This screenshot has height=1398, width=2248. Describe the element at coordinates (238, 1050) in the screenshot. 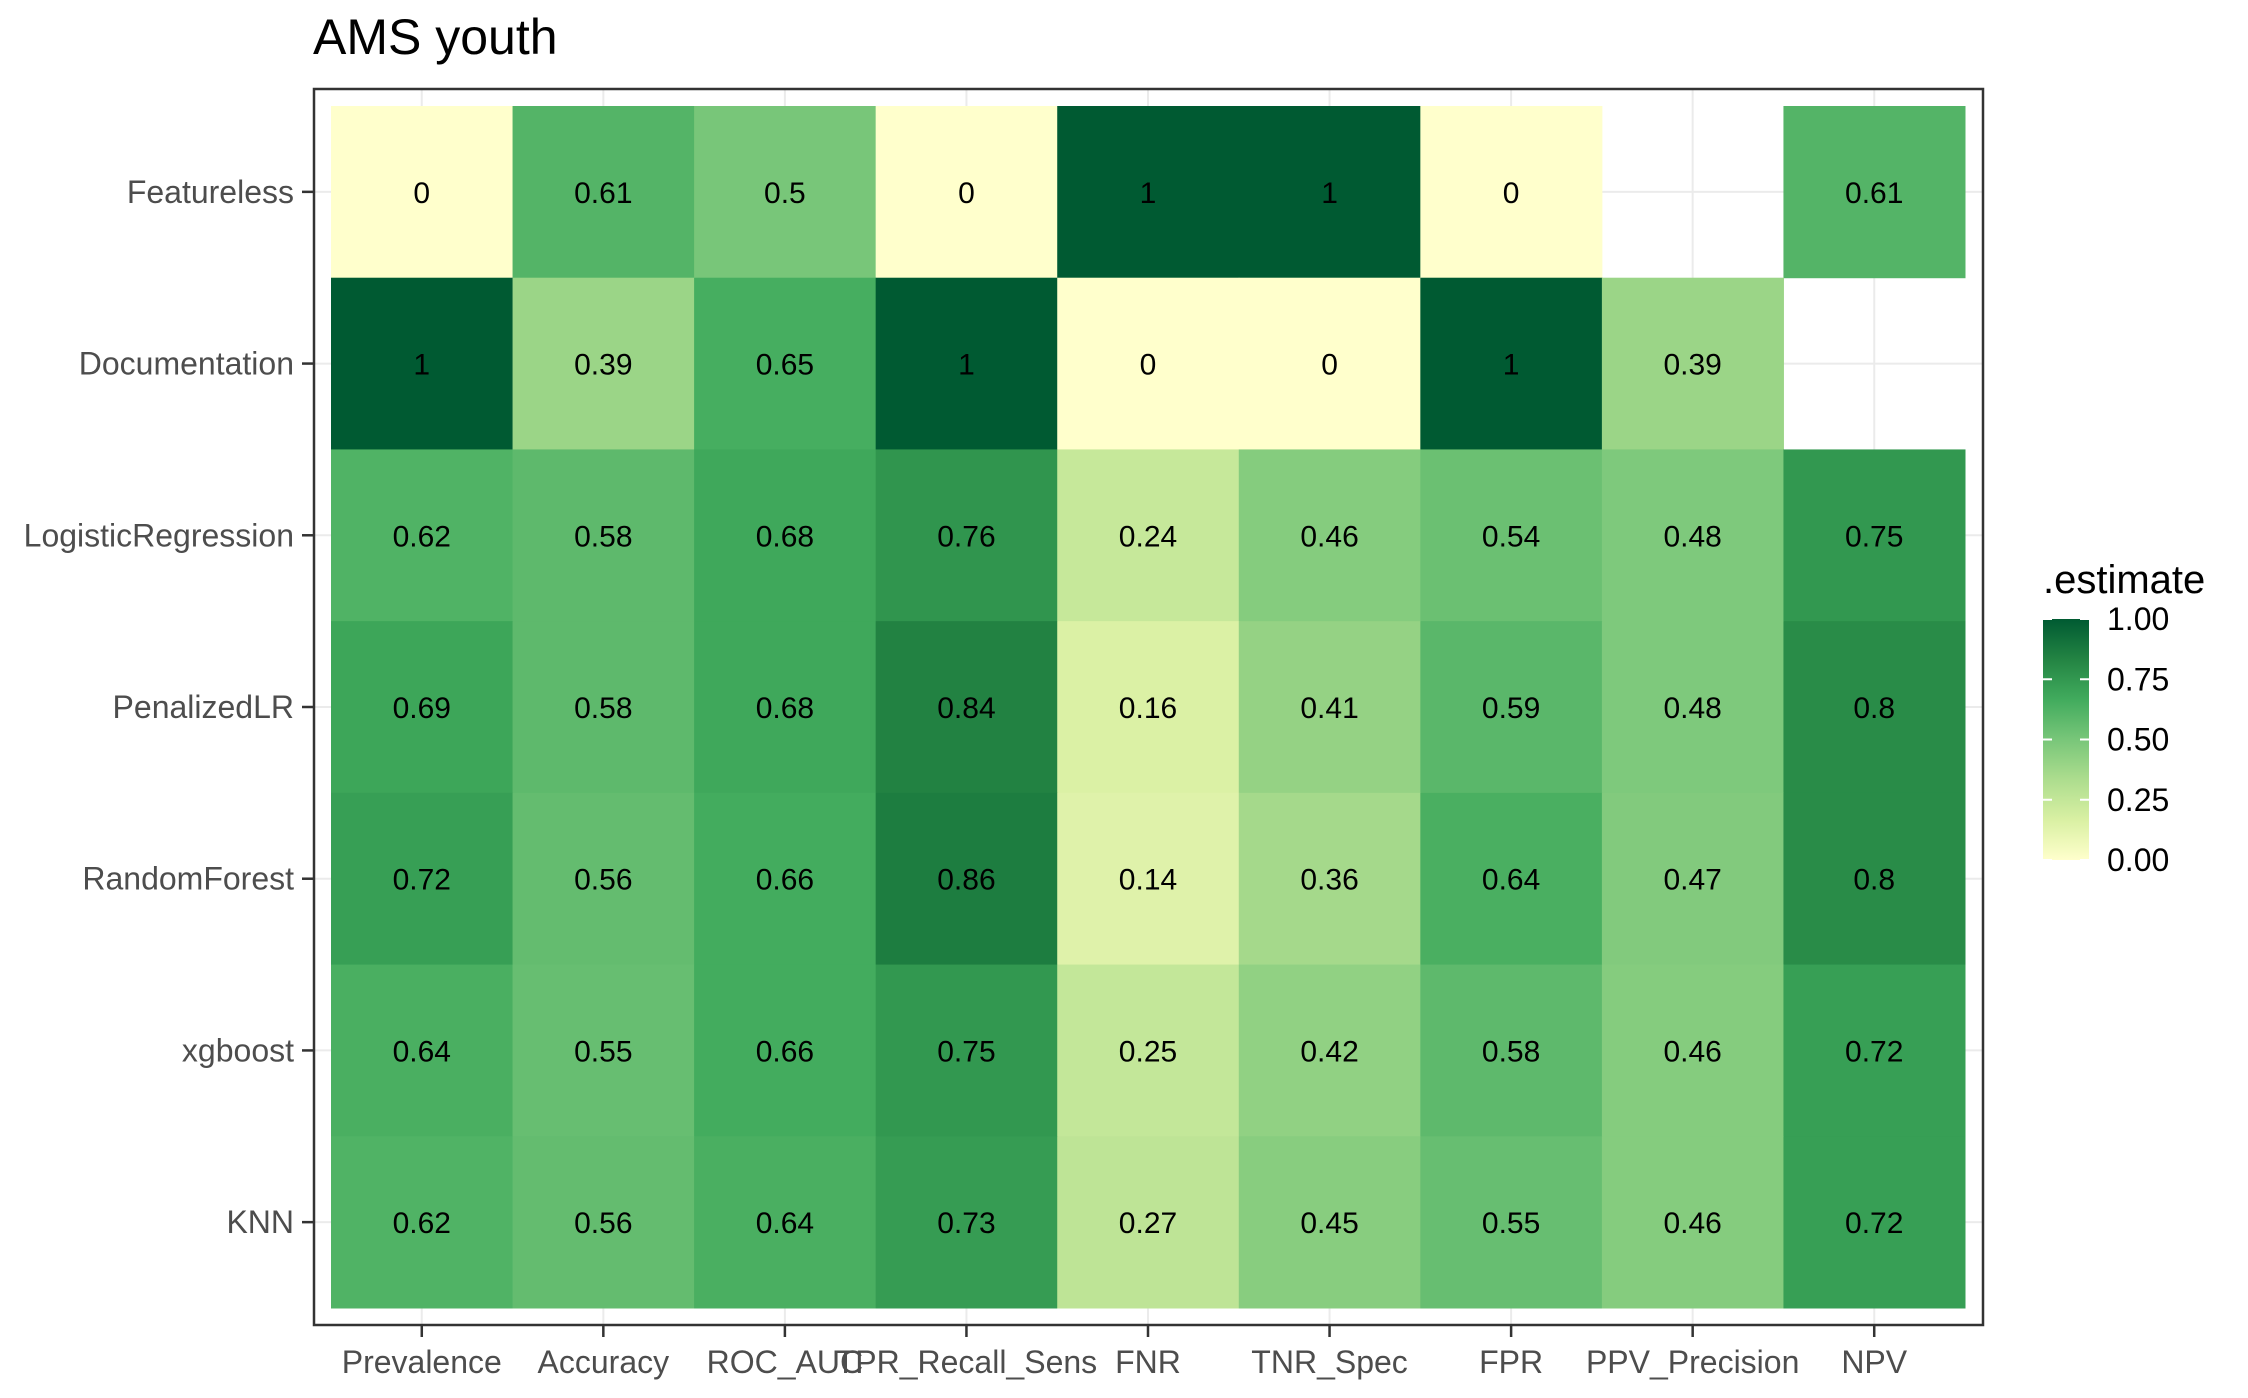

I see `y-tick-label: xgboost` at that location.